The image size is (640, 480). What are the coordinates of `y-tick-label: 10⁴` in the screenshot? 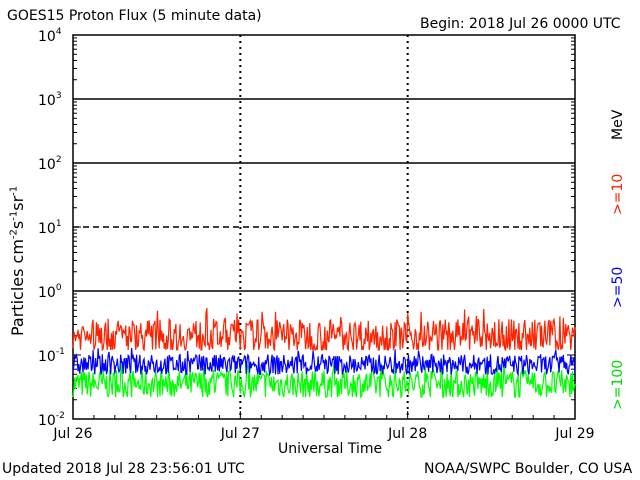 It's located at (50, 36).